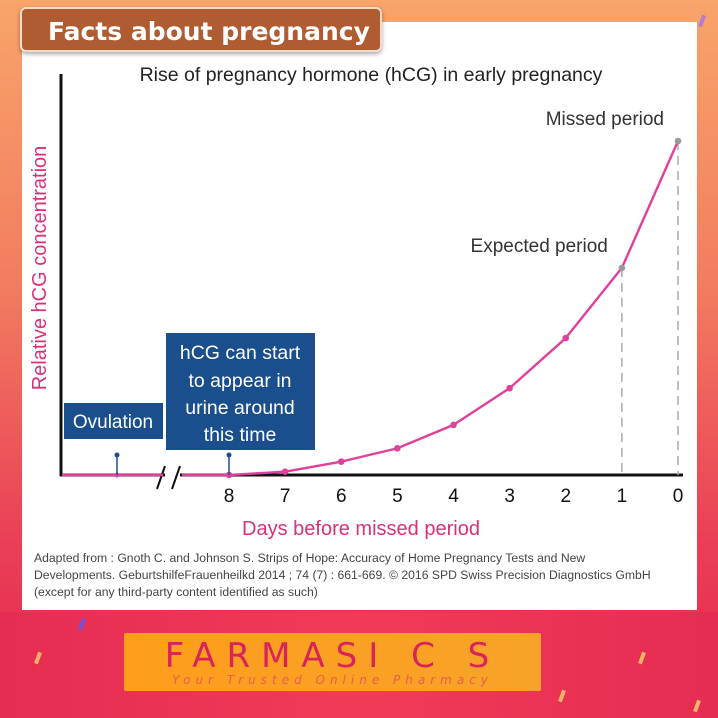 The width and height of the screenshot is (718, 718). Describe the element at coordinates (567, 183) in the screenshot. I see `annotations: Missed period Expected period` at that location.